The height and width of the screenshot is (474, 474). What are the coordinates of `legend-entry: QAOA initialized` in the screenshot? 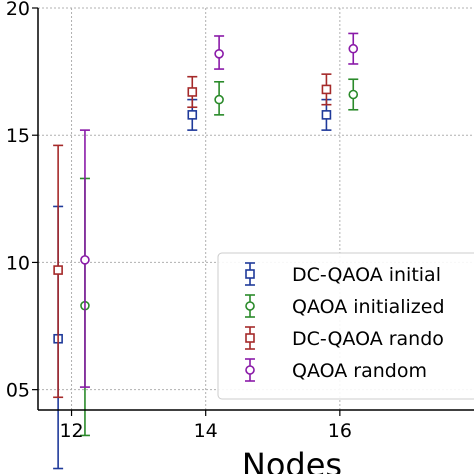 It's located at (345, 306).